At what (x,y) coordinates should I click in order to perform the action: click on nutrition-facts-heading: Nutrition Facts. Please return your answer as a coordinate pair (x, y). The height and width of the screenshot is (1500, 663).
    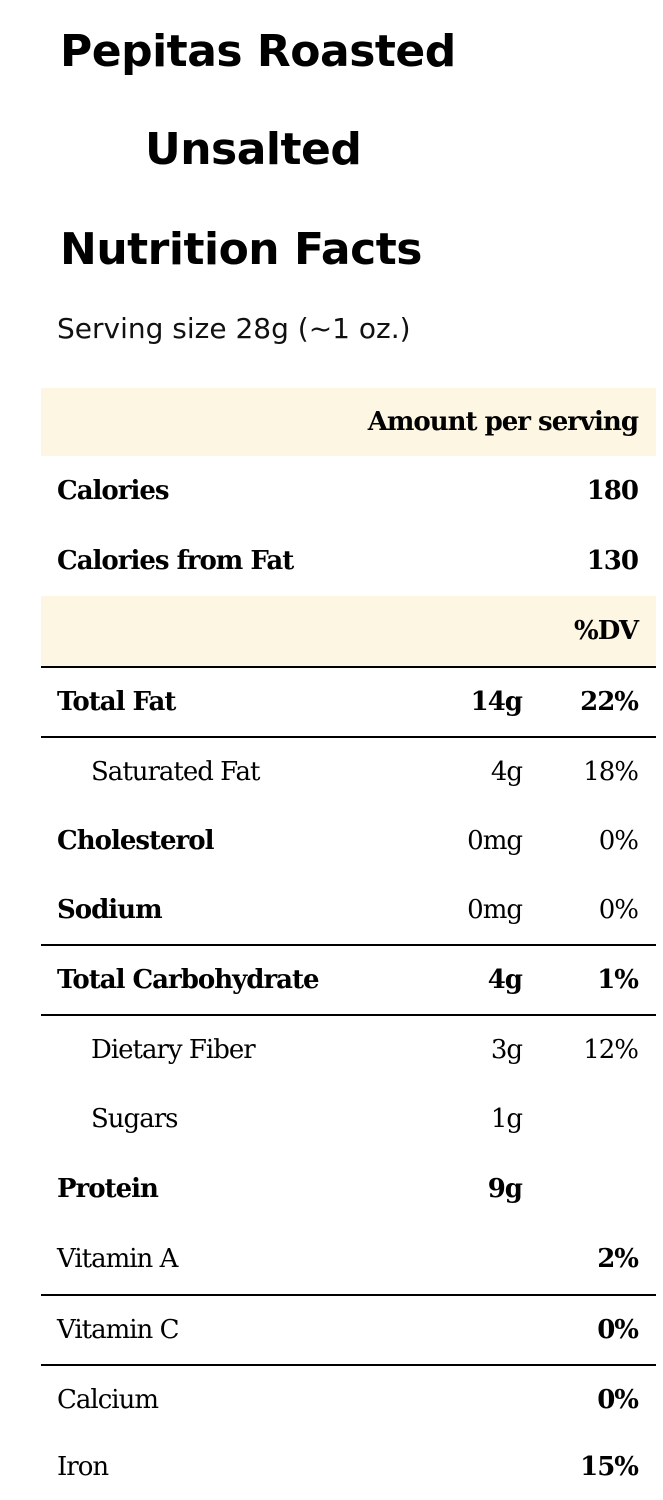
    Looking at the image, I should click on (241, 249).